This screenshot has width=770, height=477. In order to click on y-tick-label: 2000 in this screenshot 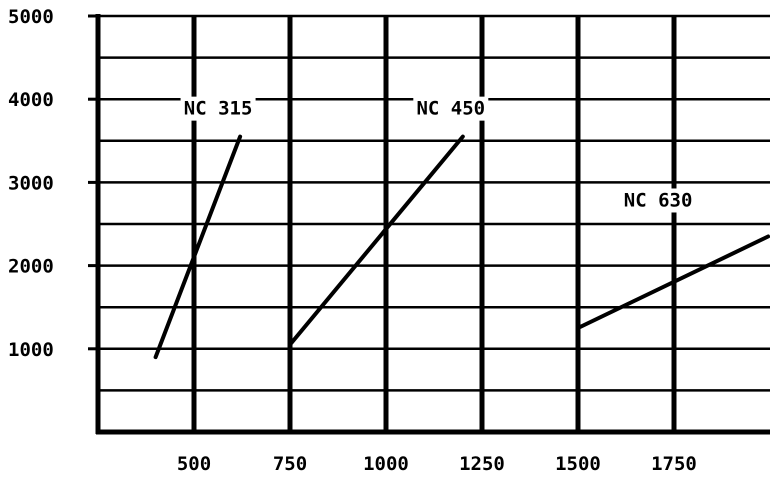, I will do `click(31, 267)`.